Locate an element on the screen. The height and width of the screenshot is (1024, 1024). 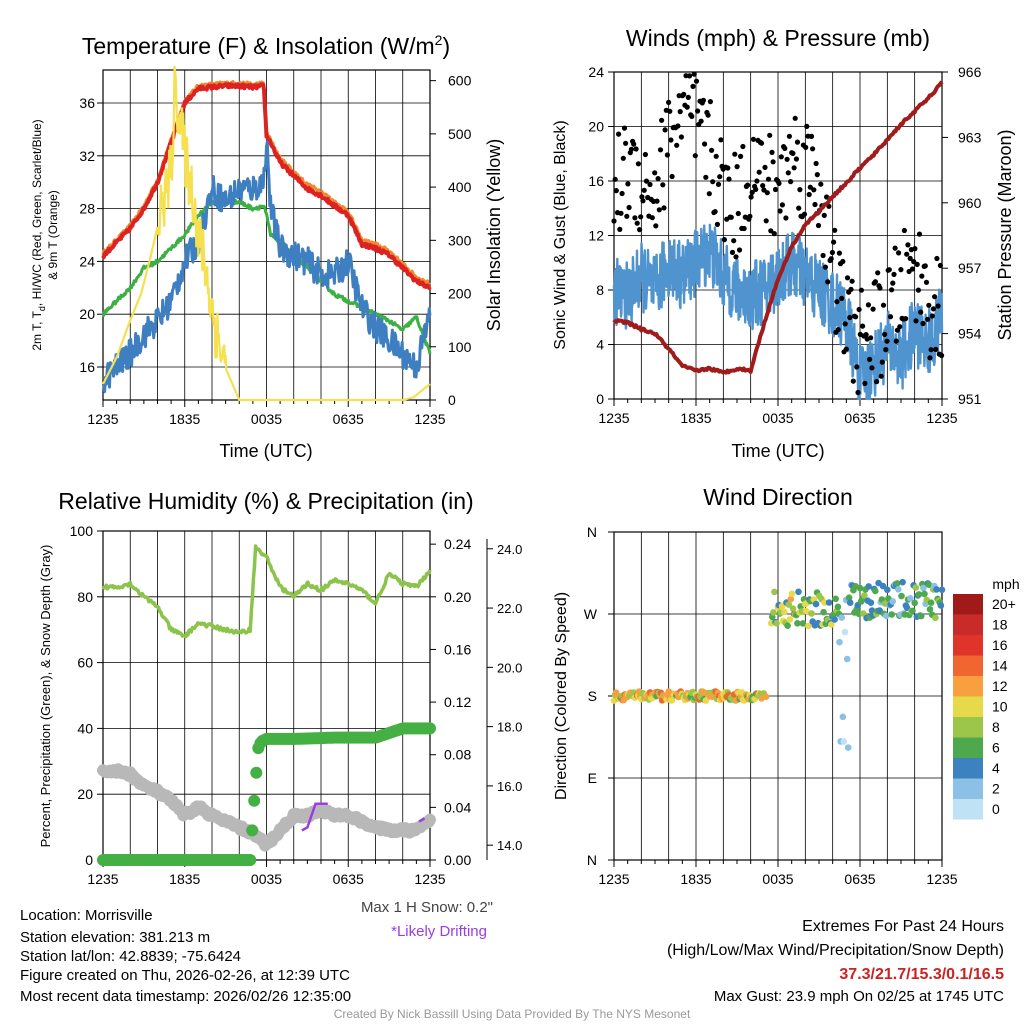
panel4-ytick-label: W is located at coordinates (591, 614).